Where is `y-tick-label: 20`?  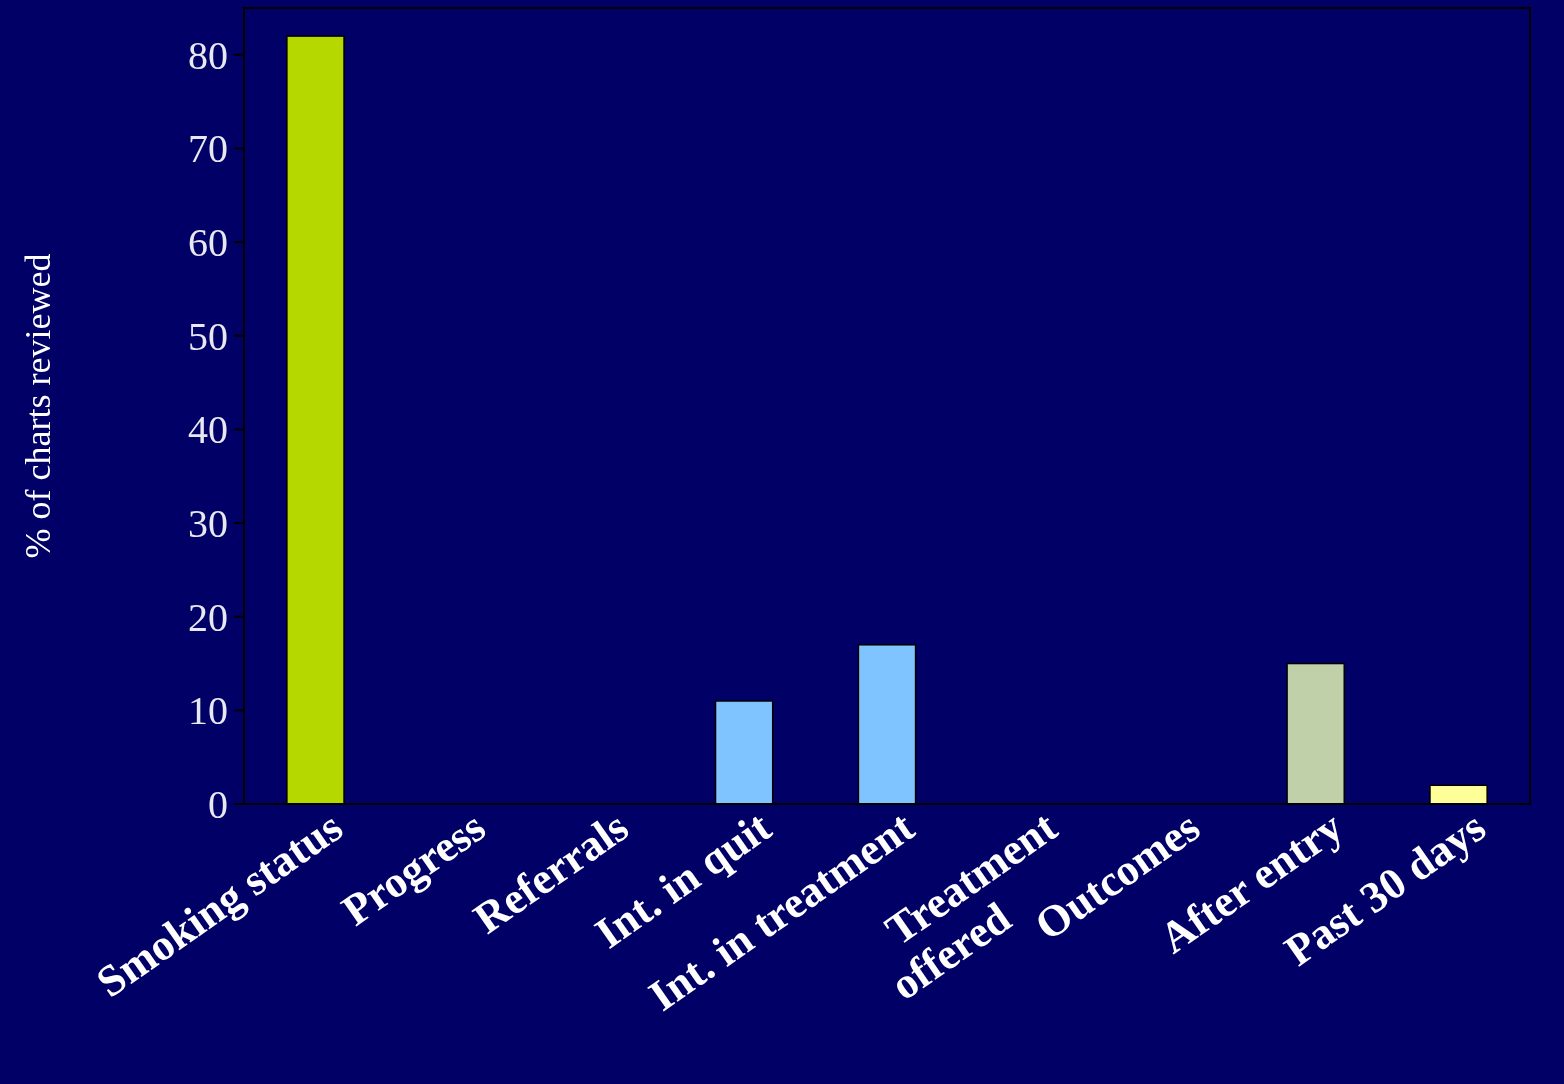
y-tick-label: 20 is located at coordinates (208, 617).